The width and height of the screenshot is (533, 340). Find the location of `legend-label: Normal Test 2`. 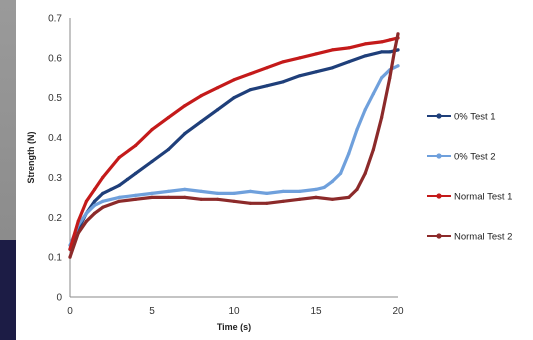

legend-label: Normal Test 2 is located at coordinates (483, 237).